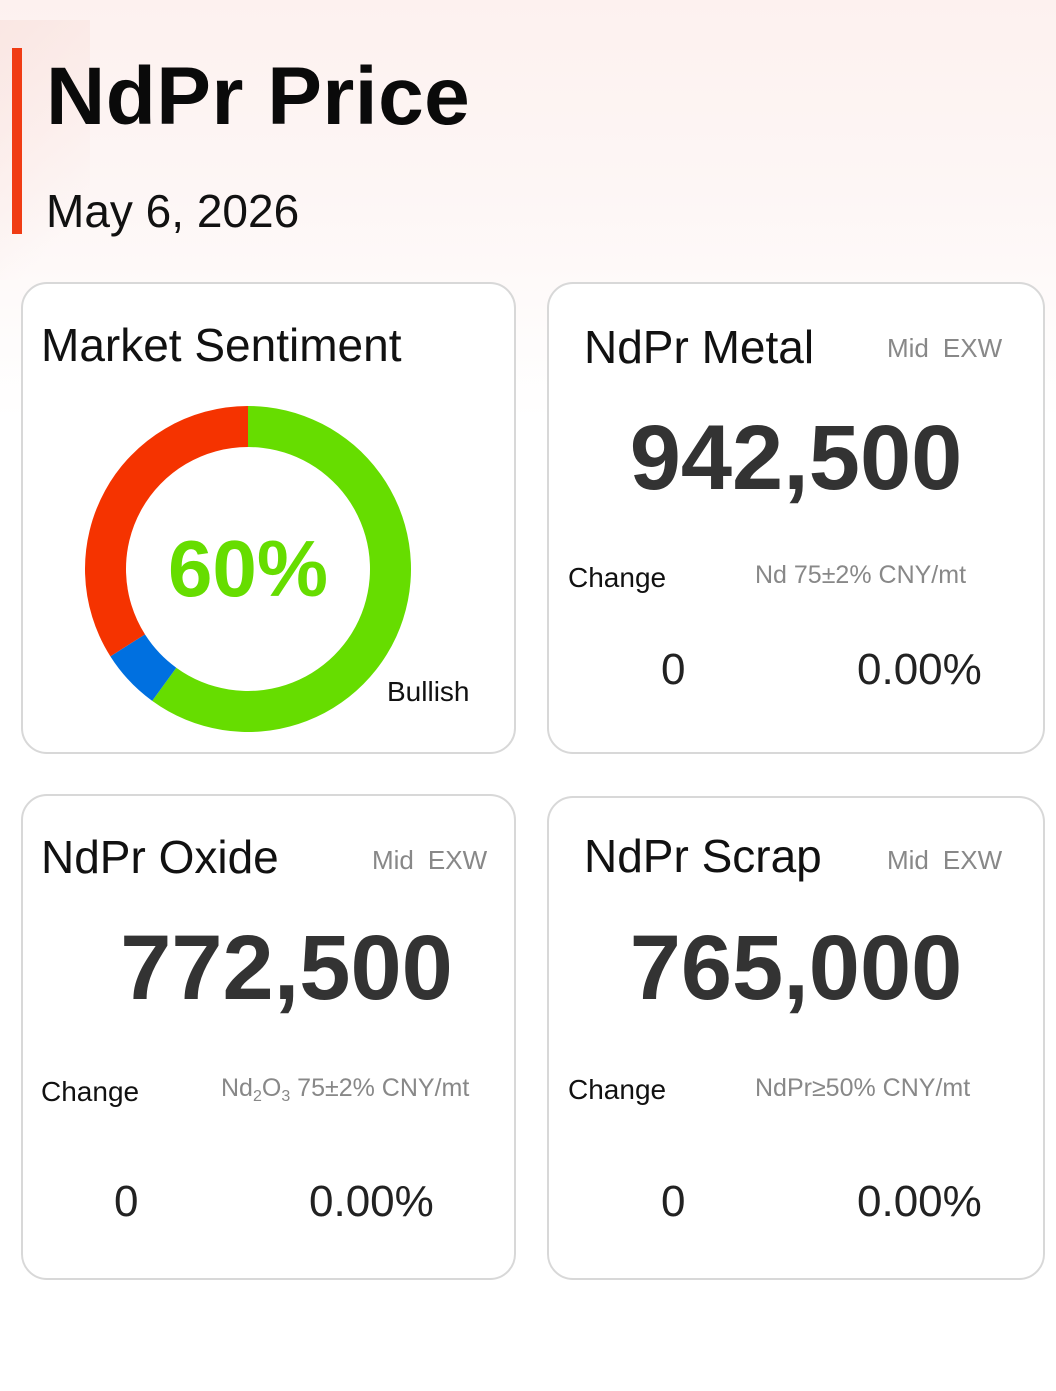  I want to click on sentiment-donut-chart: 60%, so click(248, 569).